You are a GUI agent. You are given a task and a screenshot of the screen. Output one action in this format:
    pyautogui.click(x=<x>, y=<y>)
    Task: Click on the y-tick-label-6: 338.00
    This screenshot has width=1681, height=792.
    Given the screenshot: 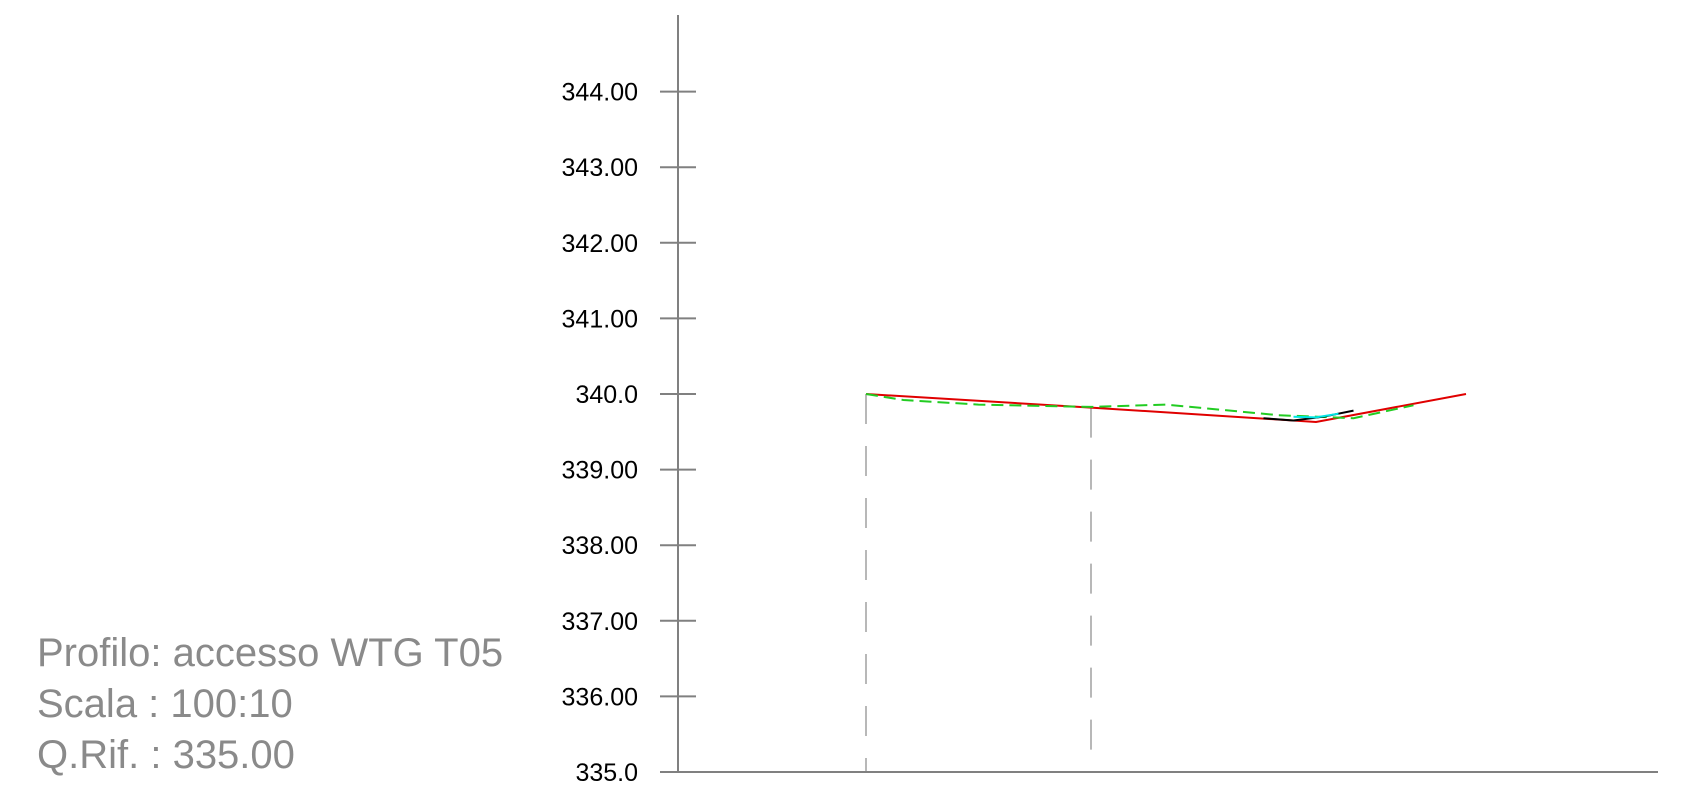 What is the action you would take?
    pyautogui.click(x=600, y=546)
    